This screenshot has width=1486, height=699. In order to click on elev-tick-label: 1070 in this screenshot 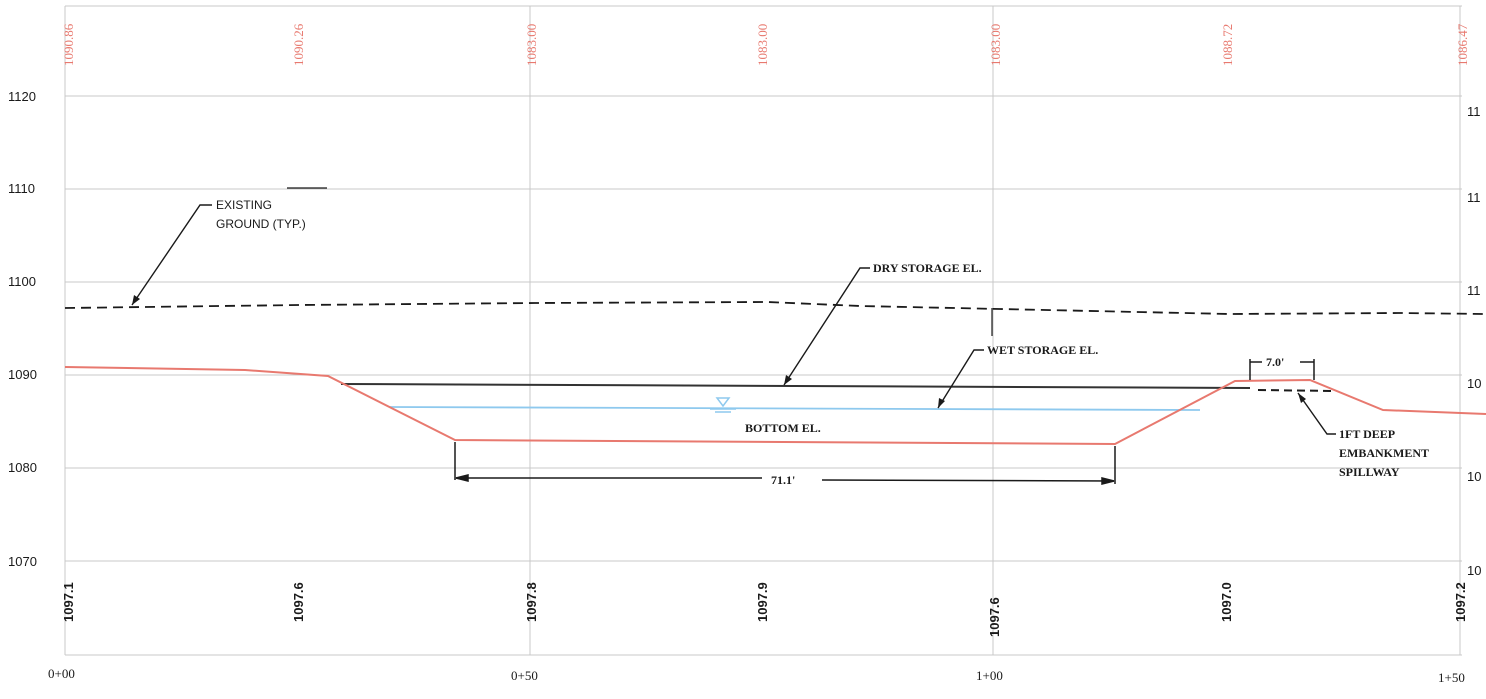, I will do `click(22, 561)`.